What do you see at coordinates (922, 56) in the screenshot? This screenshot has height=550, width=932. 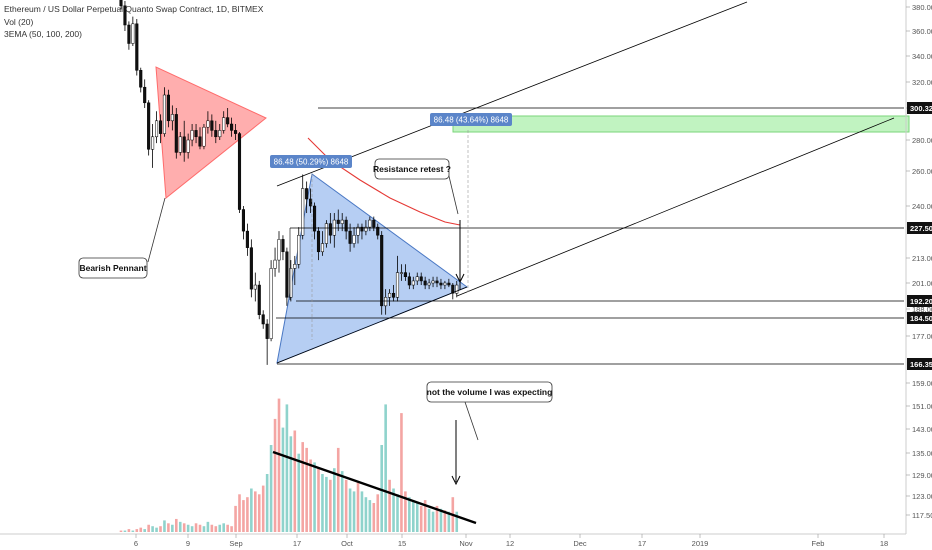 I see `price-tick-label: 340.00` at bounding box center [922, 56].